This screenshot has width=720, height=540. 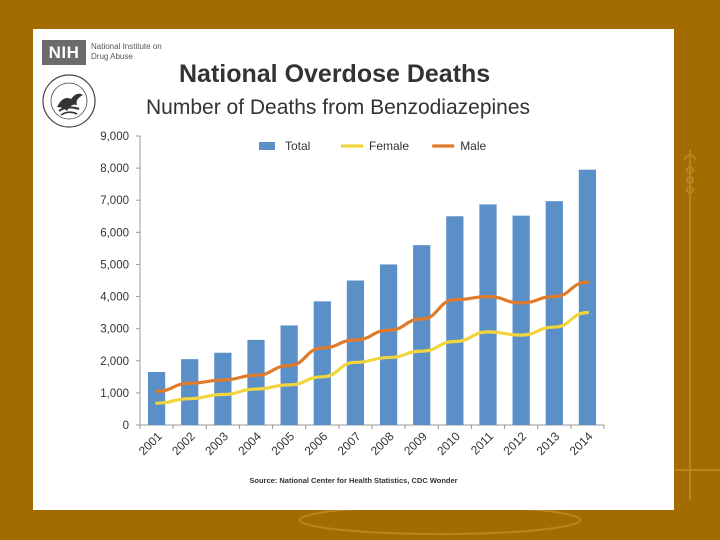 I want to click on bar-total-2001, so click(x=156, y=398).